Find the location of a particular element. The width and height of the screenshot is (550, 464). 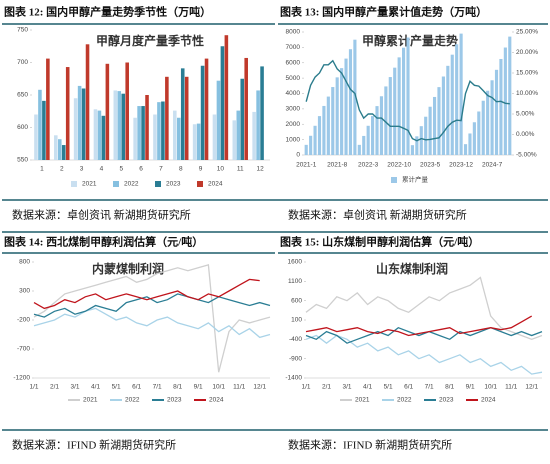

legend-label: 2024 is located at coordinates (488, 400).